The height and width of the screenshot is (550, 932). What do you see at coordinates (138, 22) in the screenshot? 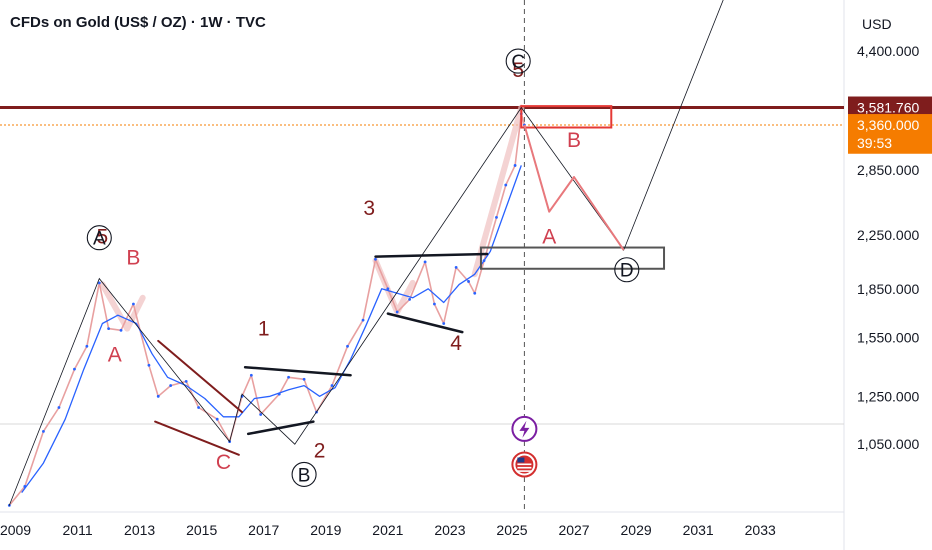
I see `chart-title: CFDs on Gold (US$ / OZ) · 1W · TVC` at bounding box center [138, 22].